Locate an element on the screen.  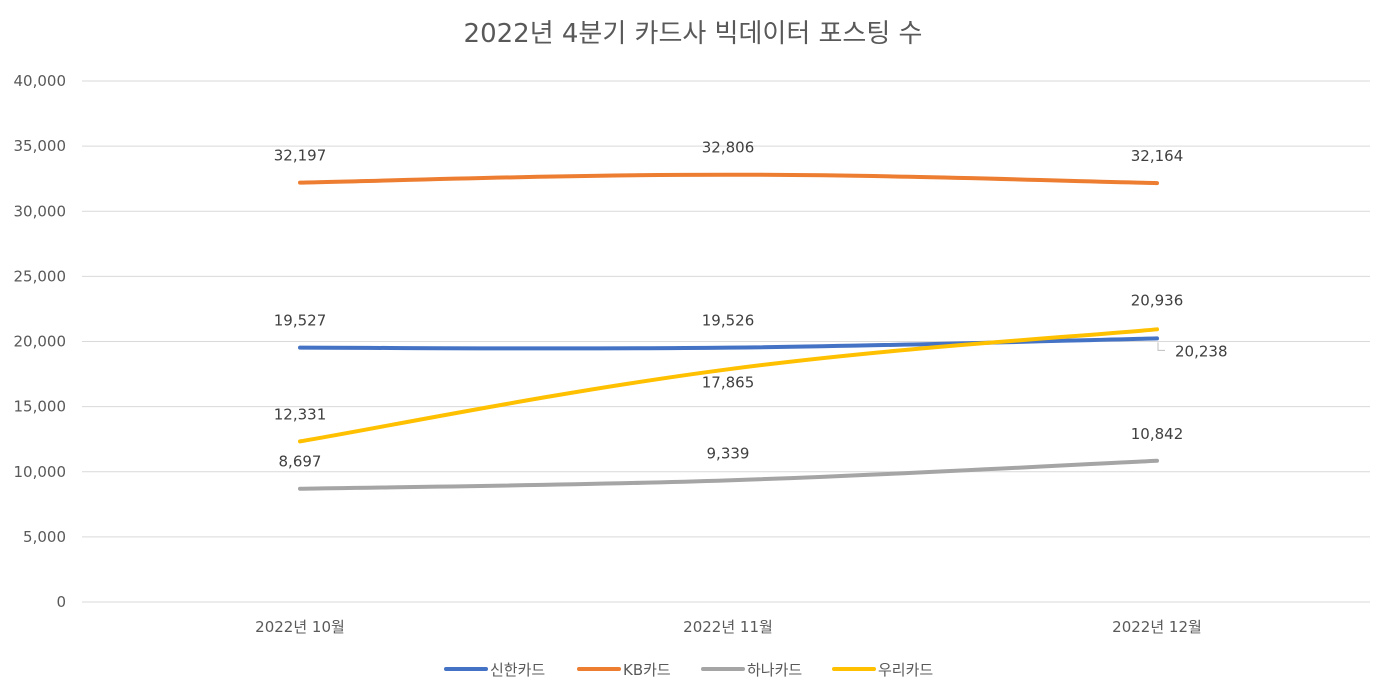
y-tick-label: 10,000 is located at coordinates (40, 472).